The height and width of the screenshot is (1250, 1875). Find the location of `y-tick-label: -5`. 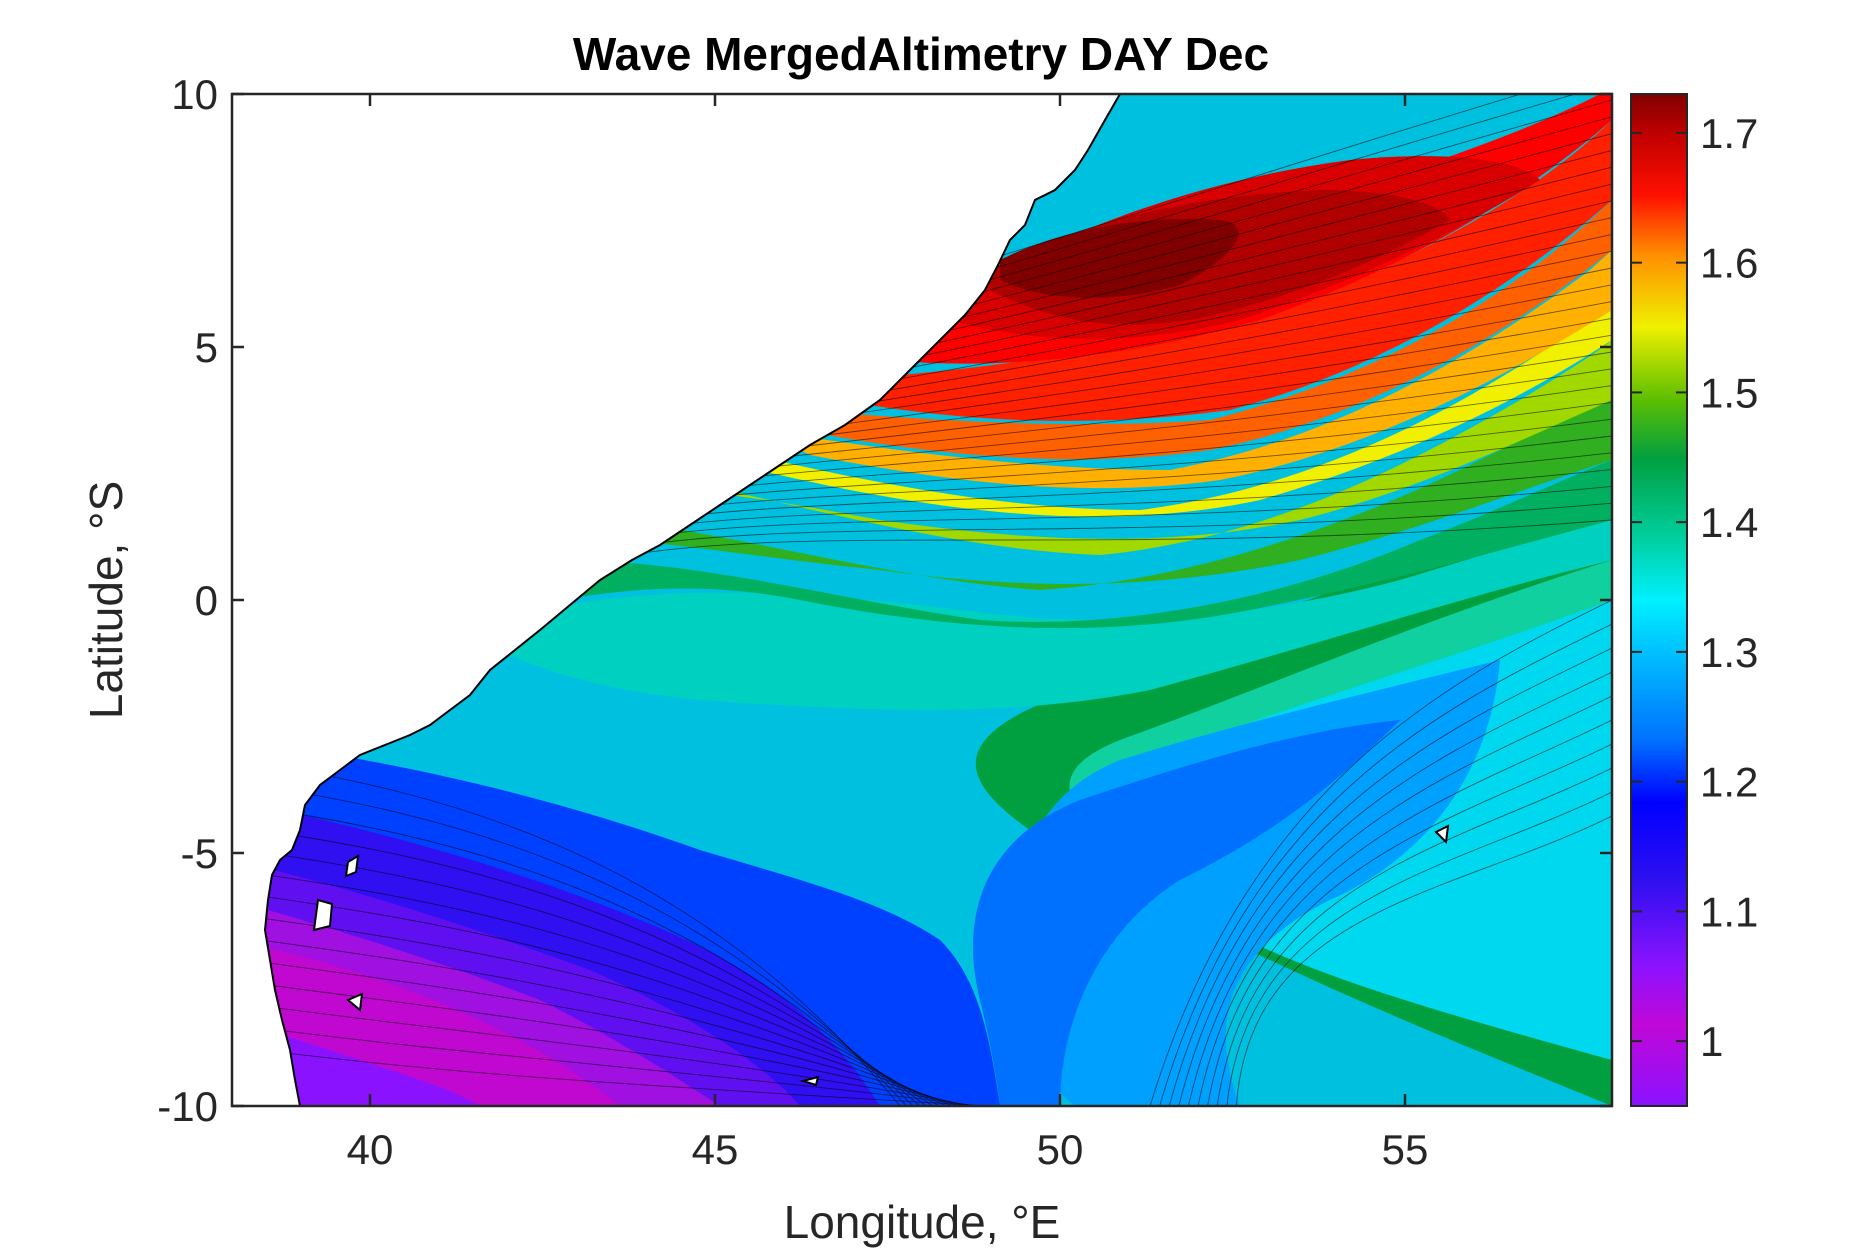

y-tick-label: -5 is located at coordinates (199, 853).